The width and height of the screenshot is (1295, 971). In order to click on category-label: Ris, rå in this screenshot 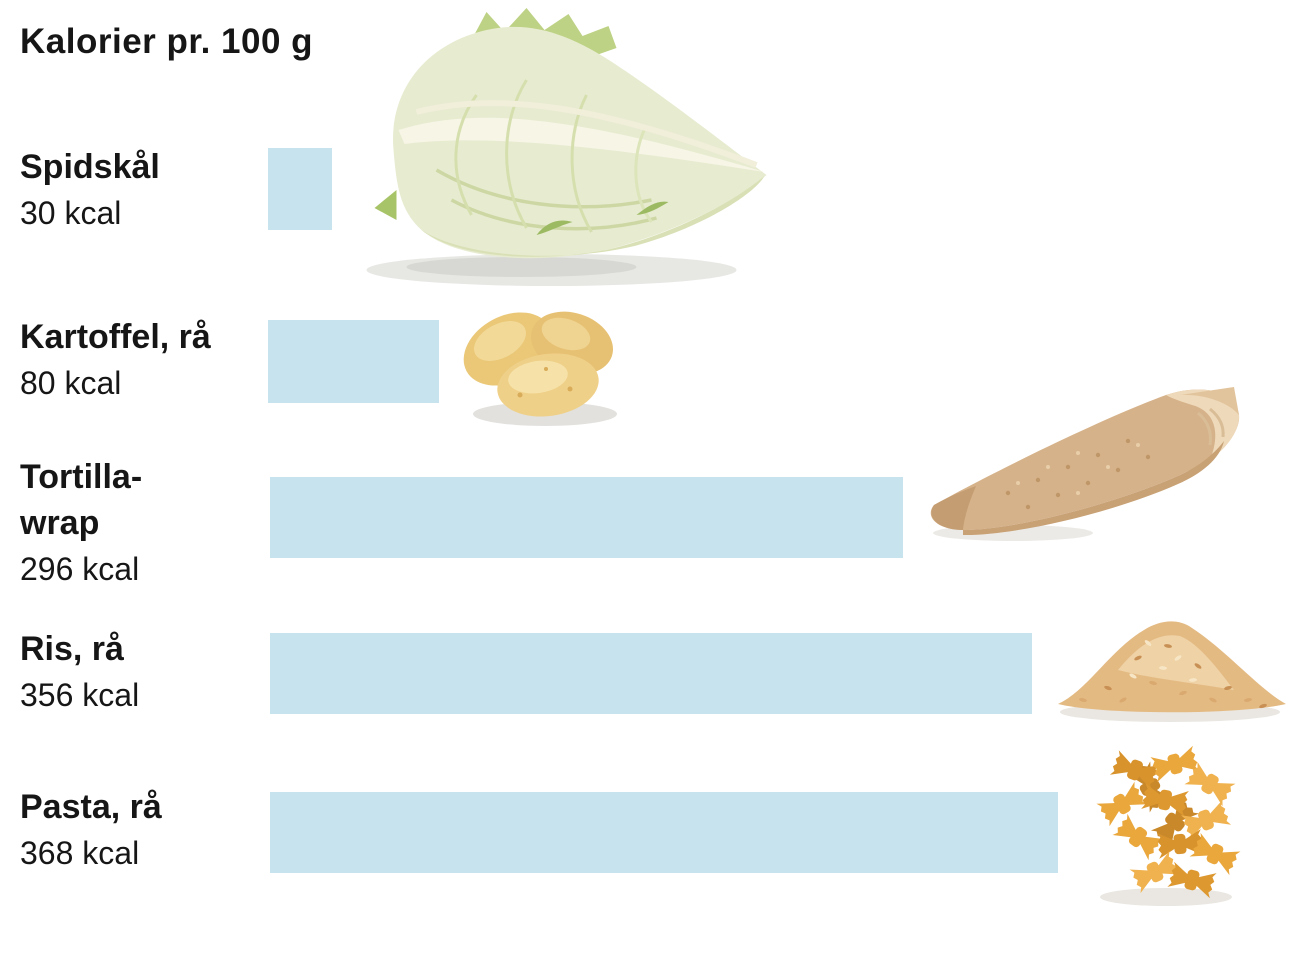, I will do `click(72, 649)`.